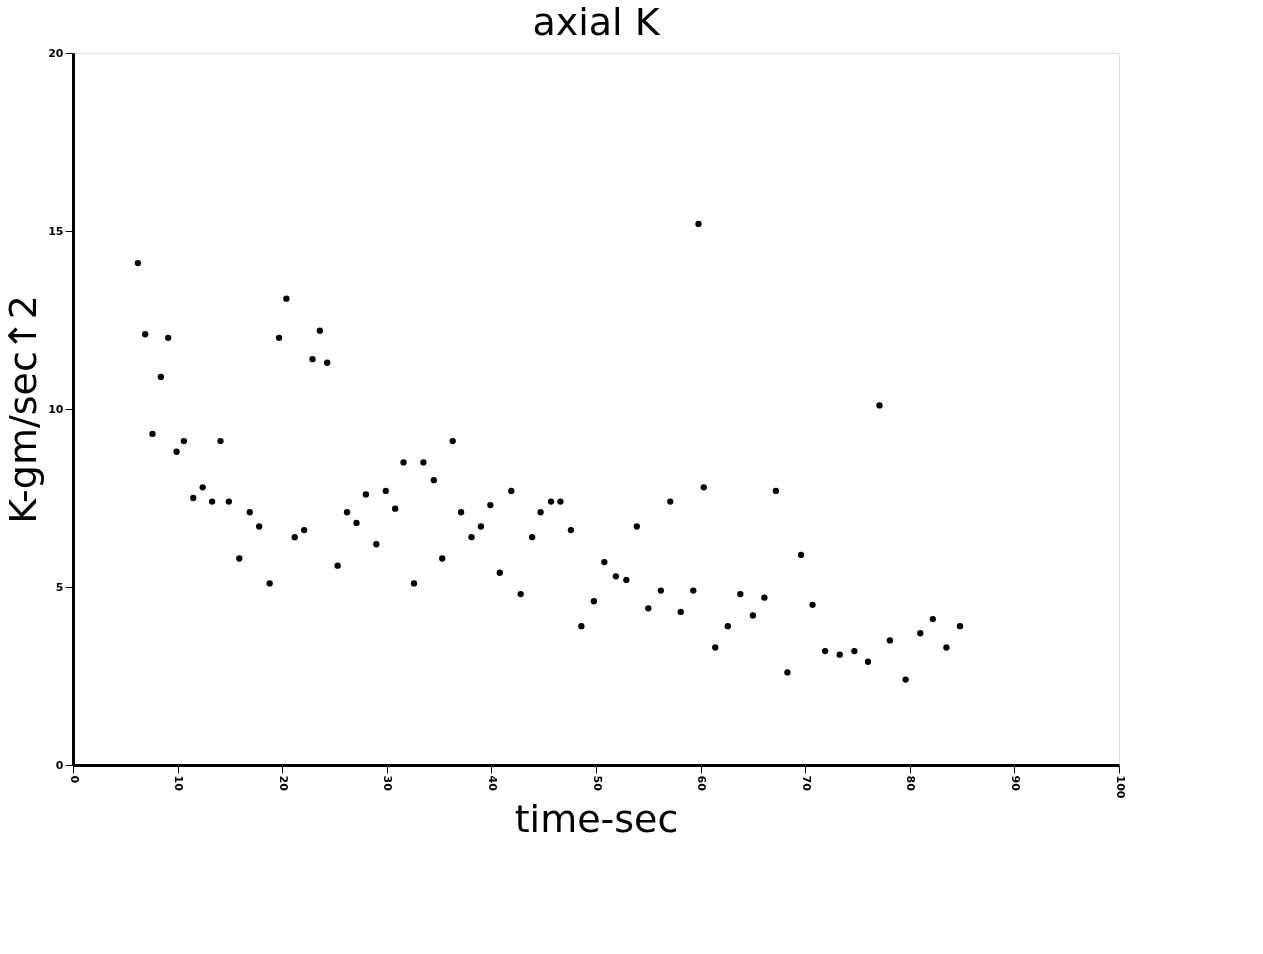 The width and height of the screenshot is (1263, 954). I want to click on x-tick-label: 70, so click(806, 783).